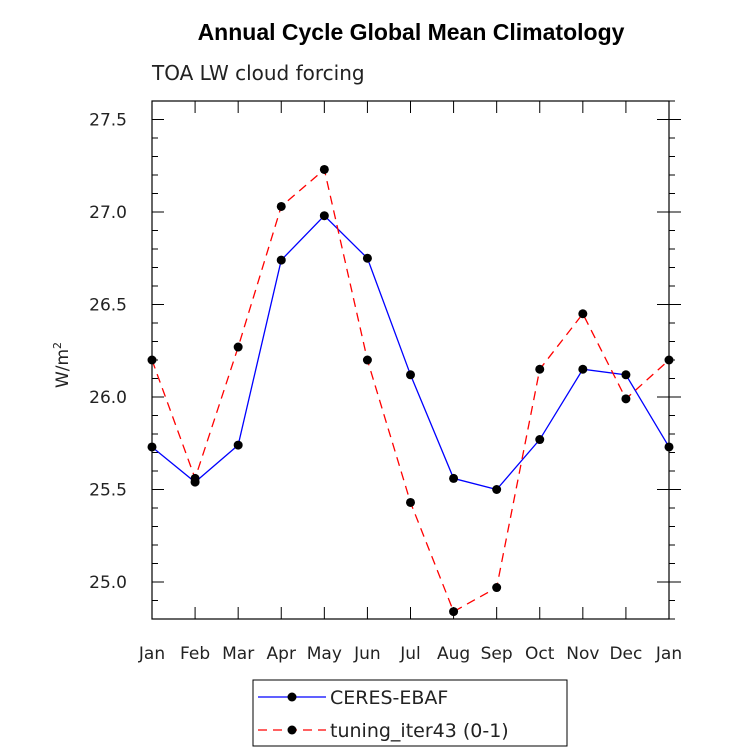  What do you see at coordinates (367, 654) in the screenshot?
I see `x-tick-label: Jun` at bounding box center [367, 654].